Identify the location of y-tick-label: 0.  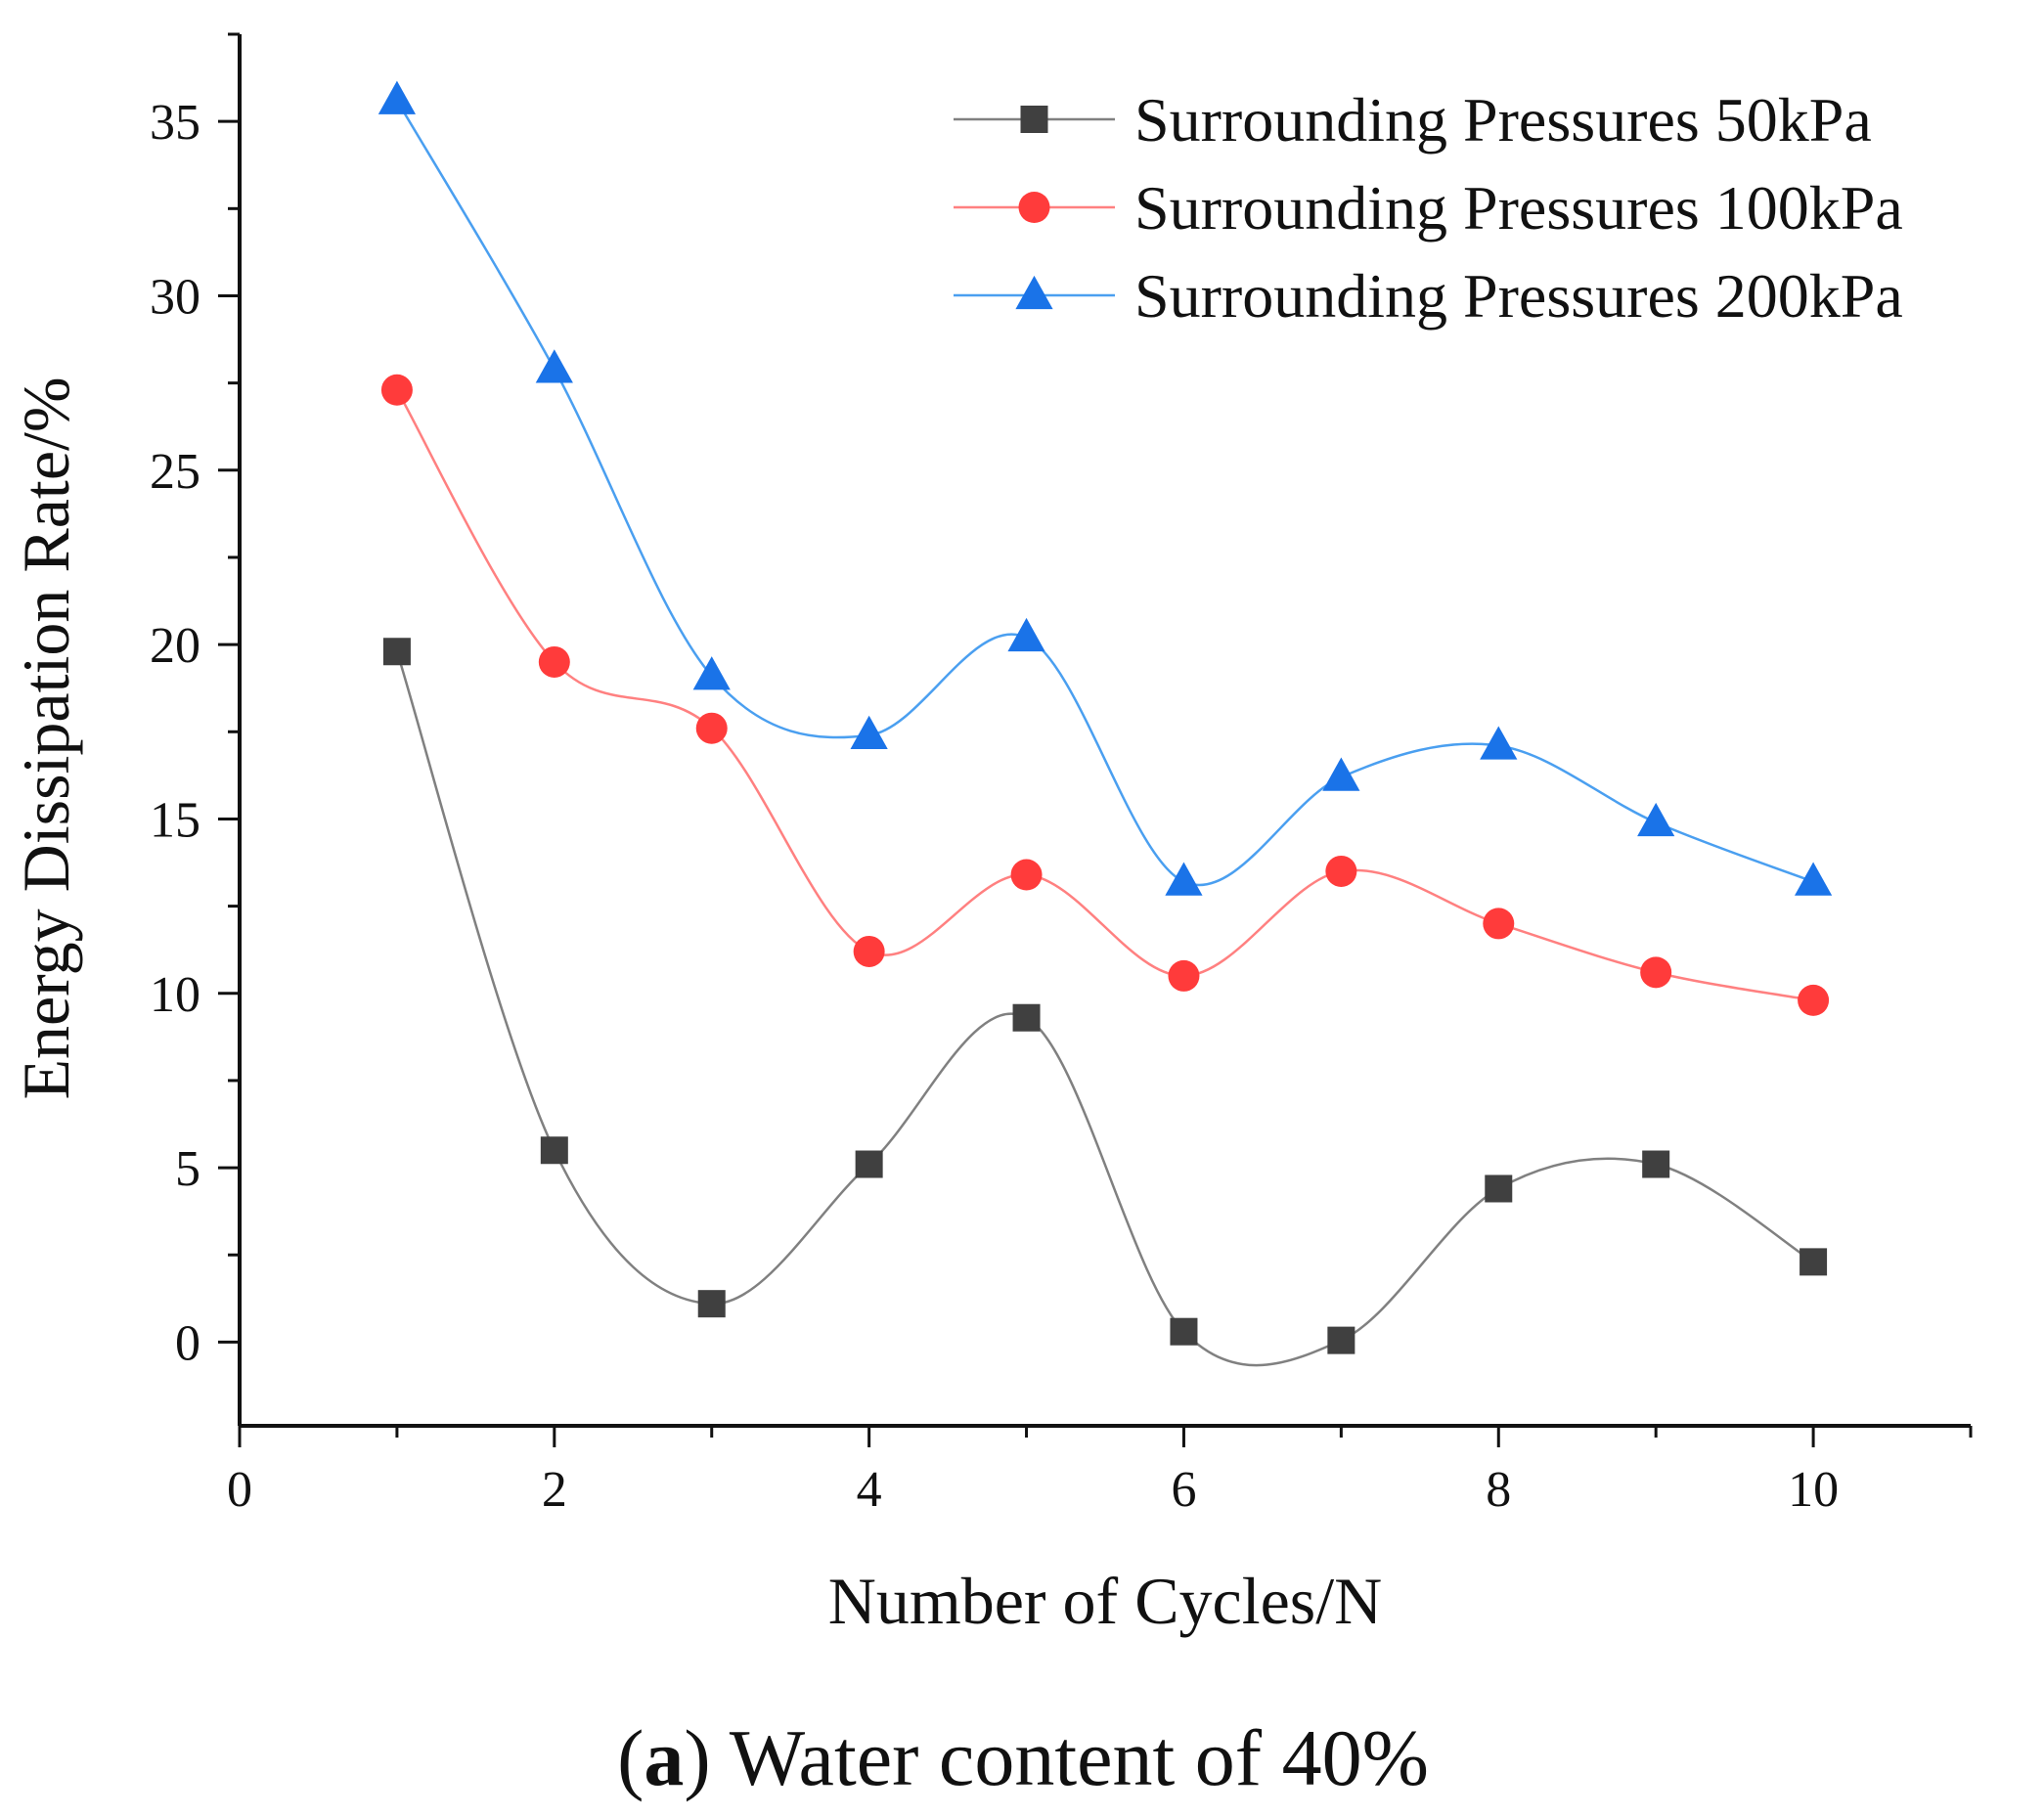
(187, 1343).